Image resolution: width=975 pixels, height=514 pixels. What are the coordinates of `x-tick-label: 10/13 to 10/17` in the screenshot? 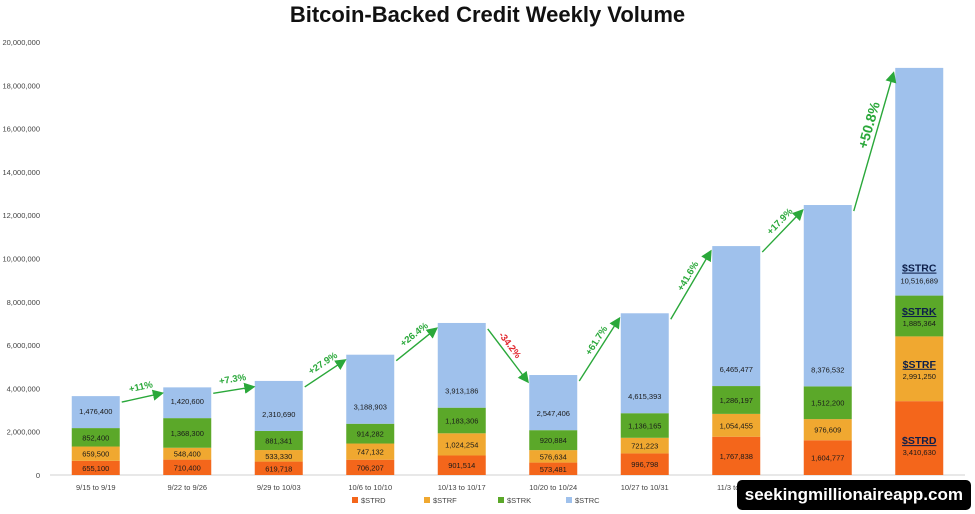 It's located at (462, 487).